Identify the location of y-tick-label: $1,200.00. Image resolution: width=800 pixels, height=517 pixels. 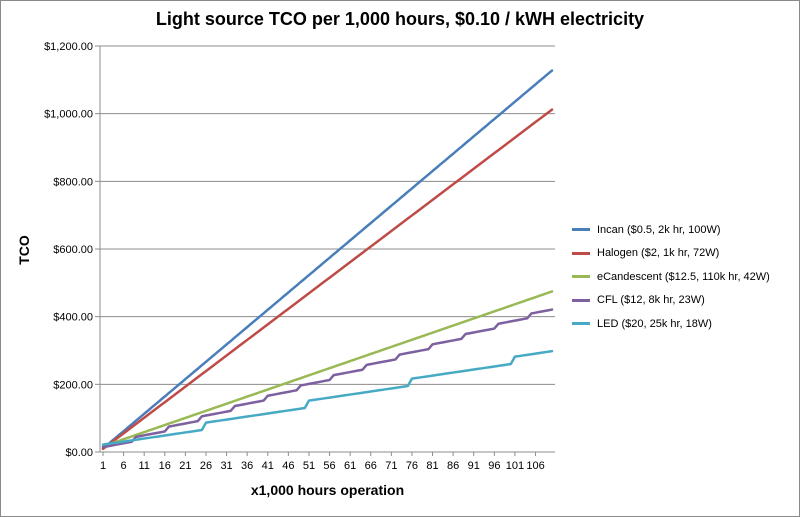
(68, 47).